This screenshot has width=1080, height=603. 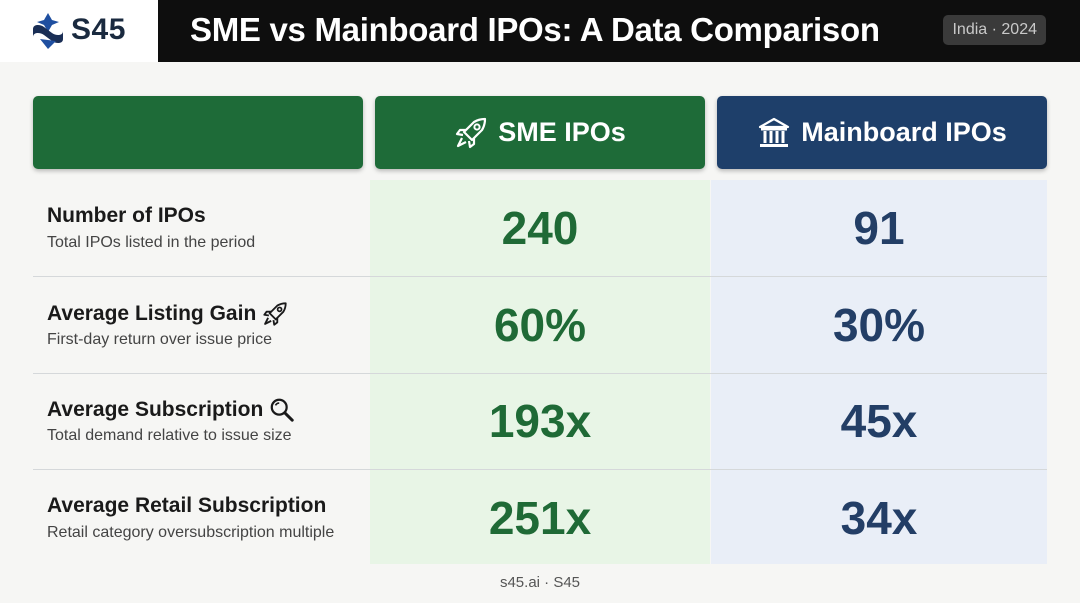 I want to click on brand-name: S45, so click(x=98, y=29).